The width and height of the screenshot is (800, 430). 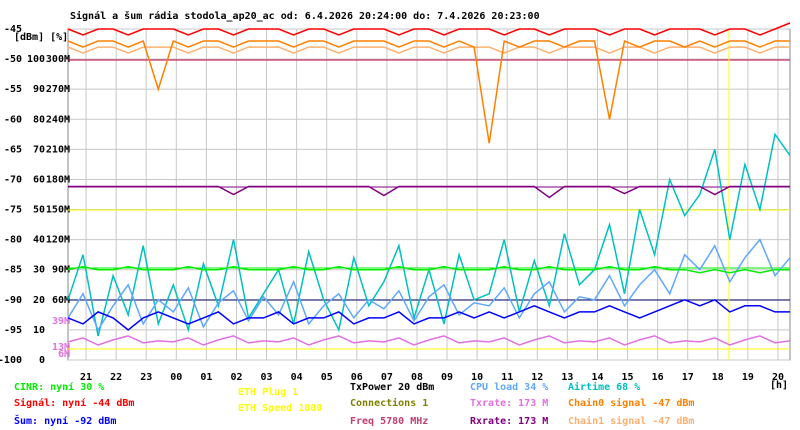 I want to click on legend-entry: Chain0 signal -47 dBm, so click(x=631, y=403).